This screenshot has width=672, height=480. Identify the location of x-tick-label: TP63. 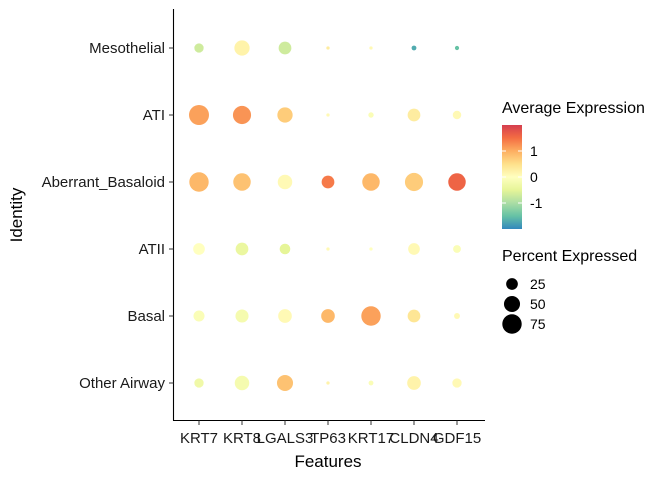
(328, 438).